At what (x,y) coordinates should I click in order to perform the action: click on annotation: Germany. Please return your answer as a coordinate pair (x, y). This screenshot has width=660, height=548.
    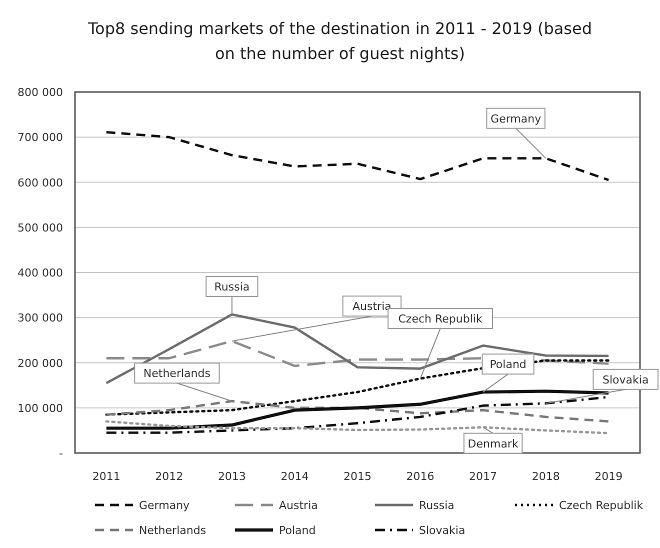
    Looking at the image, I should click on (516, 119).